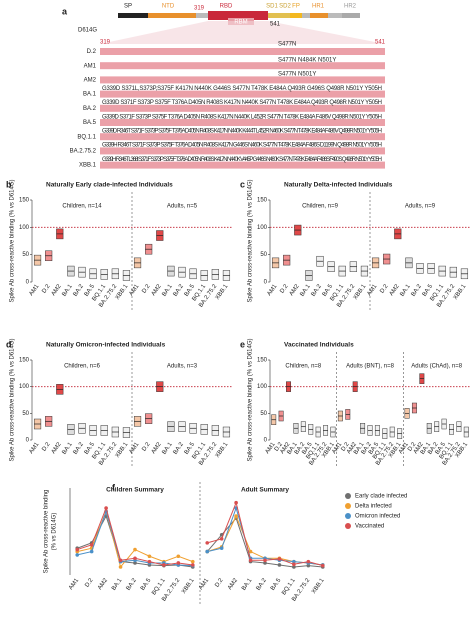 The height and width of the screenshot is (622, 474). Describe the element at coordinates (135, 490) in the screenshot. I see `group-title: Children Summary` at that location.